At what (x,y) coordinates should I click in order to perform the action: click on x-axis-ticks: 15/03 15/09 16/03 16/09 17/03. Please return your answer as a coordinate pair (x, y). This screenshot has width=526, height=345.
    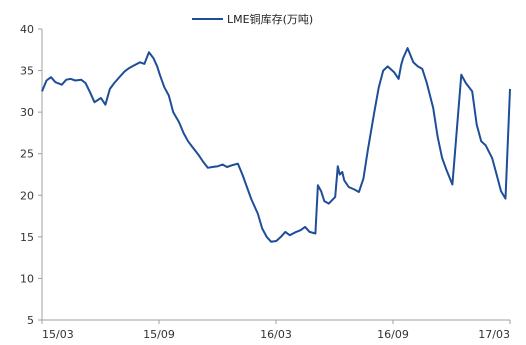
    Looking at the image, I should click on (276, 330).